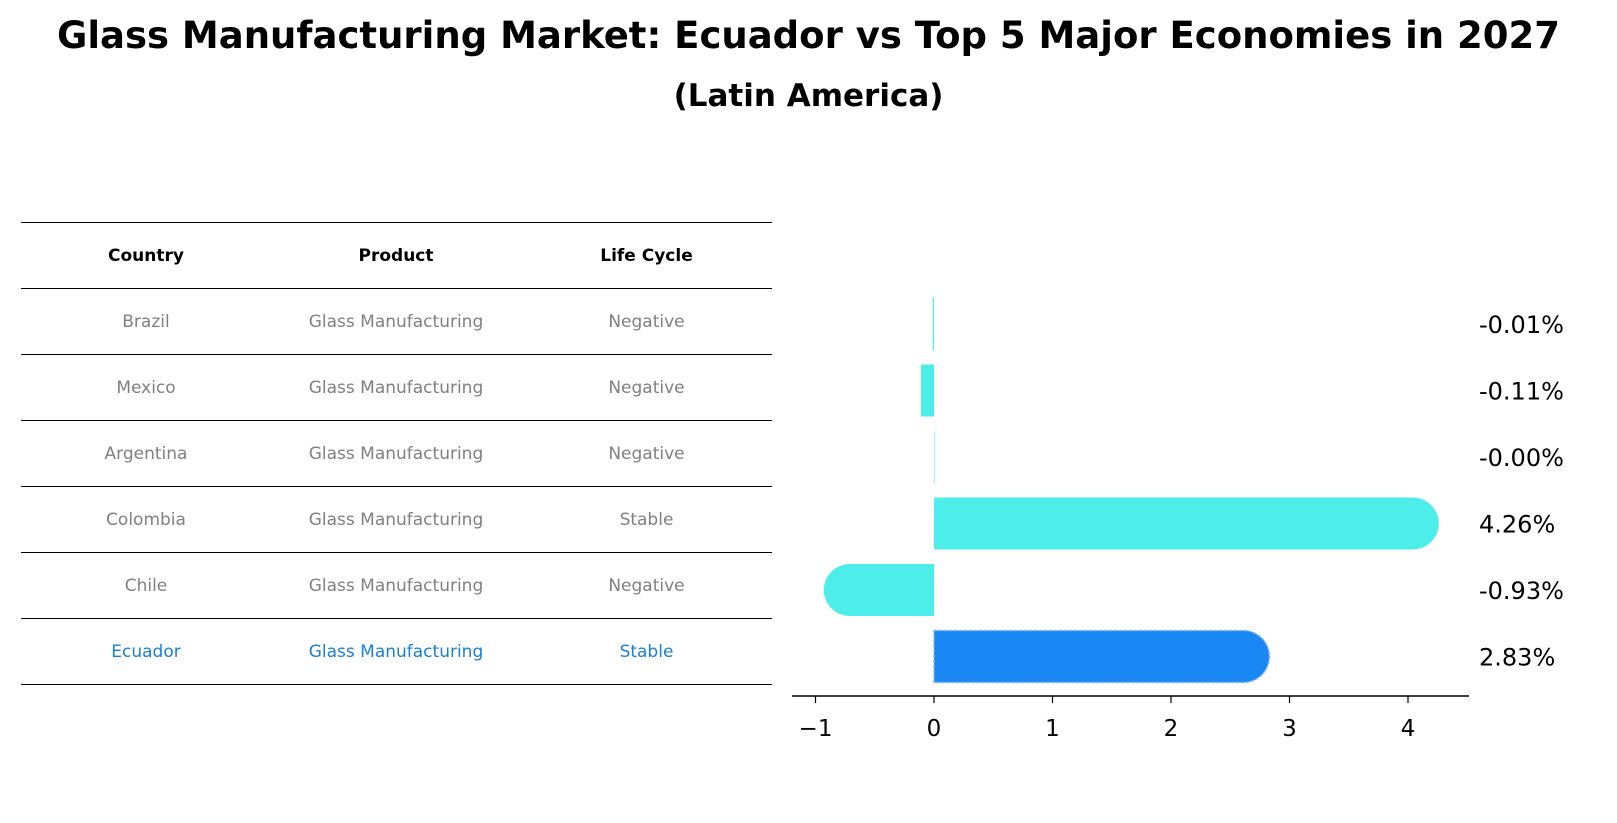  I want to click on chart-subtitle: (Latin America), so click(808, 96).